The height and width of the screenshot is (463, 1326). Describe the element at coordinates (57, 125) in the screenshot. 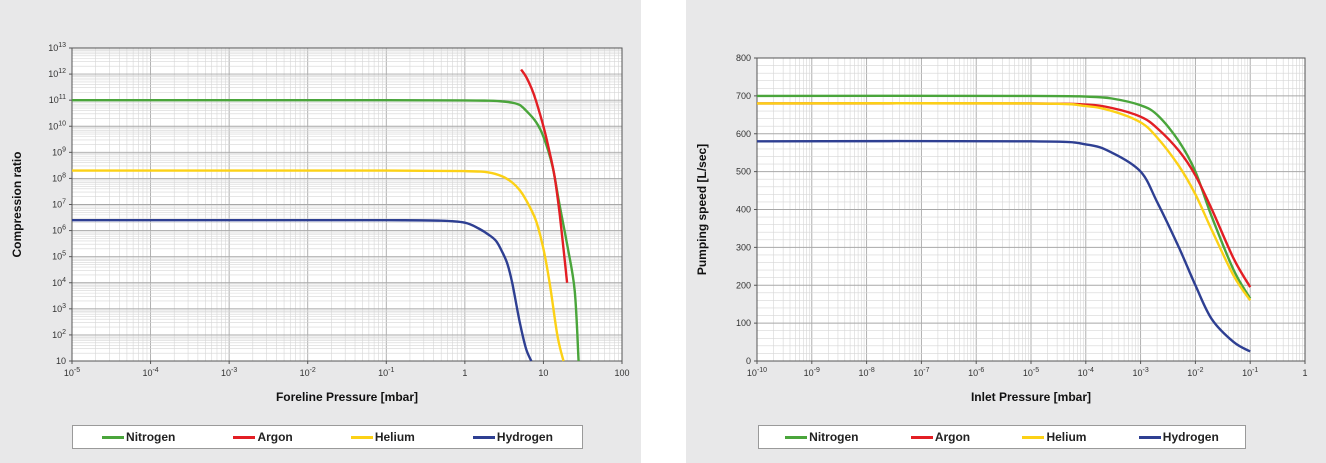

I see `y-tick-label: 10¹⁰` at that location.